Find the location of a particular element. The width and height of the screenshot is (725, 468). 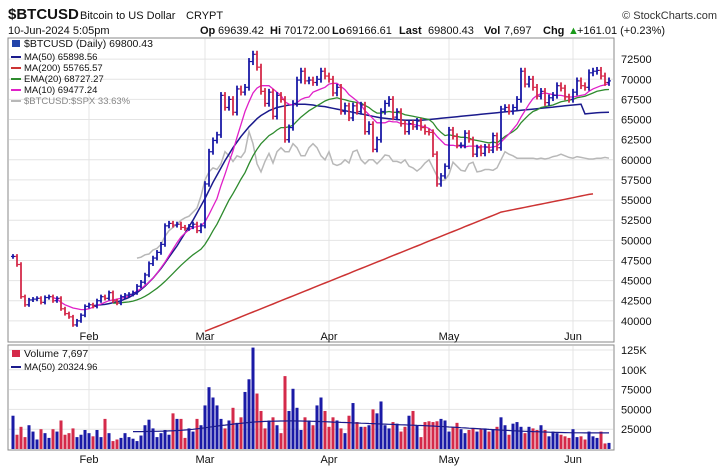

x-tick-label: Jun is located at coordinates (573, 337).